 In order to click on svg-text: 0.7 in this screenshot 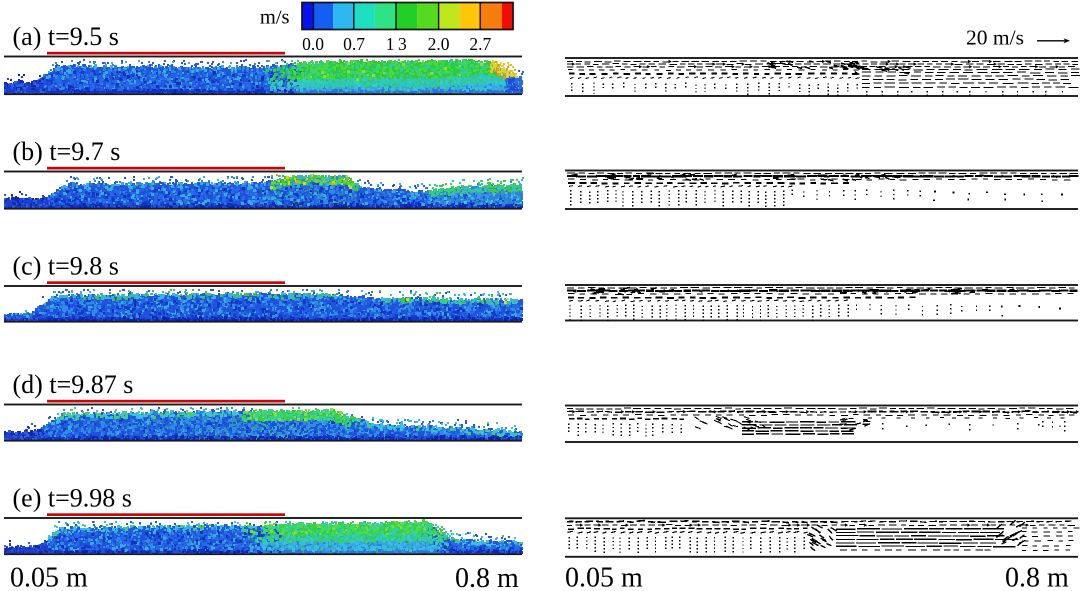, I will do `click(354, 44)`.